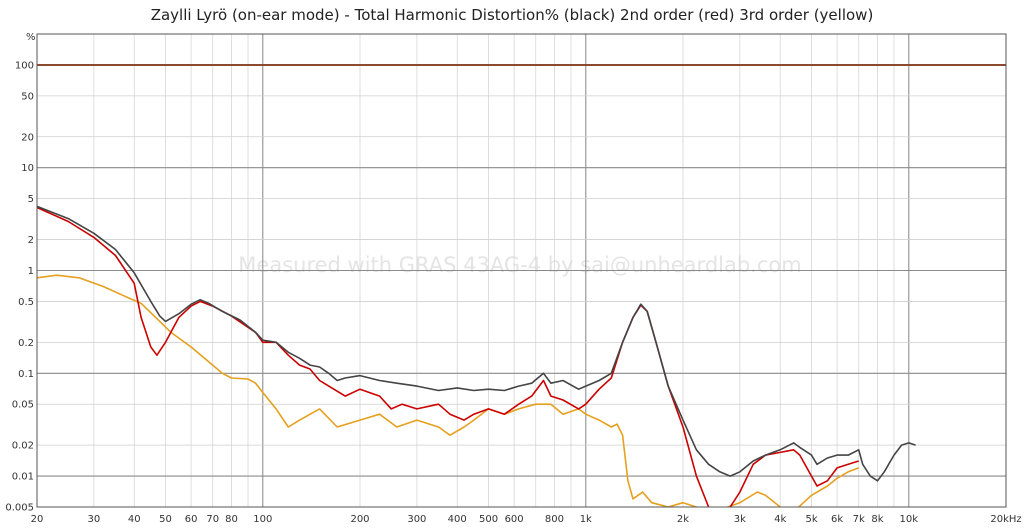 This screenshot has width=1024, height=528. I want to click on x-tick-label: 1k, so click(586, 519).